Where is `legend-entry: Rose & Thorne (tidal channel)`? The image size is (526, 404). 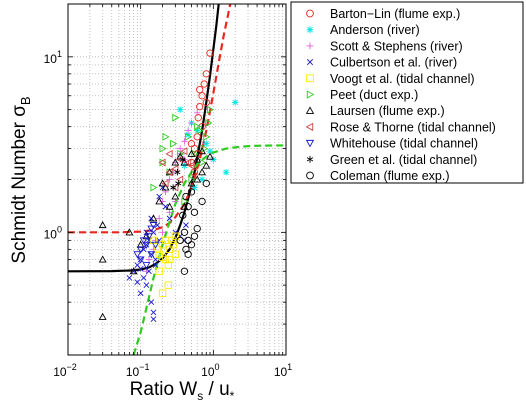 legend-entry: Rose & Thorne (tidal channel) is located at coordinates (400, 127).